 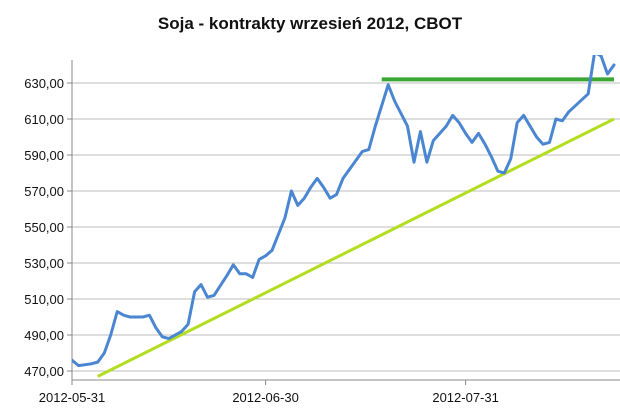 I want to click on chart-title: Soja - kontrakty wrzesień 2012, CBOT, so click(x=310, y=23).